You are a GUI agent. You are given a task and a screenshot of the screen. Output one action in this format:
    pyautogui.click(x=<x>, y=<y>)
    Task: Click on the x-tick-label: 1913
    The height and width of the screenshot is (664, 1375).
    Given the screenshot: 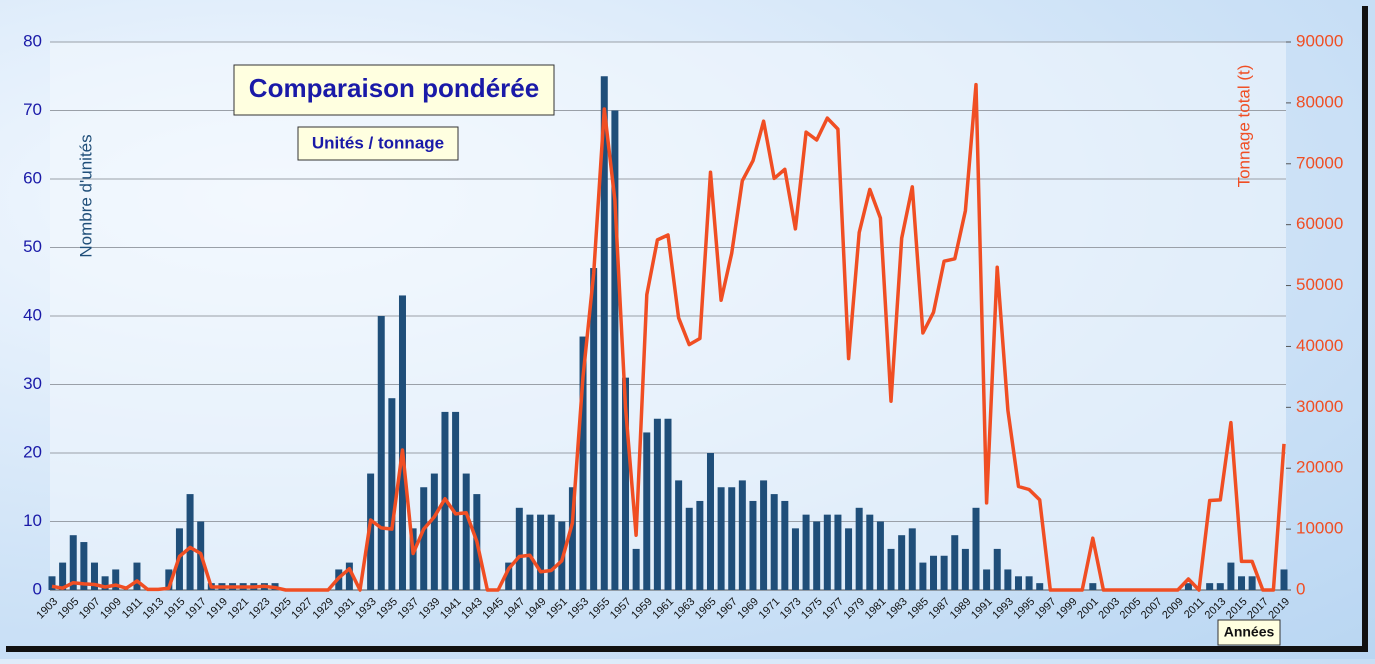 What is the action you would take?
    pyautogui.click(x=154, y=609)
    